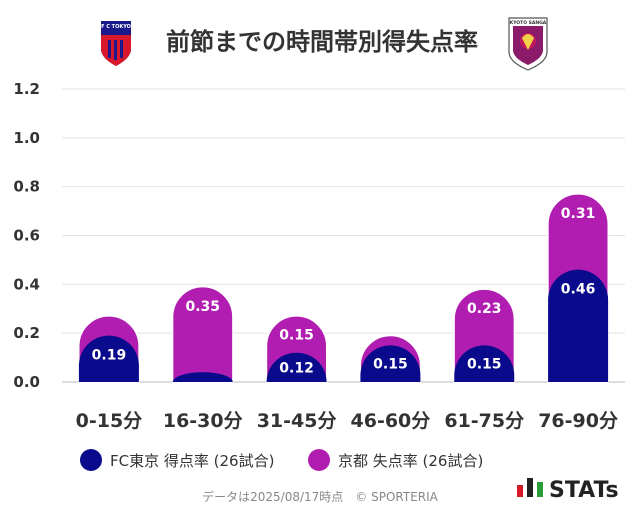 The image size is (641, 508). I want to click on x-tick-label-3: 31-45分, so click(297, 421).